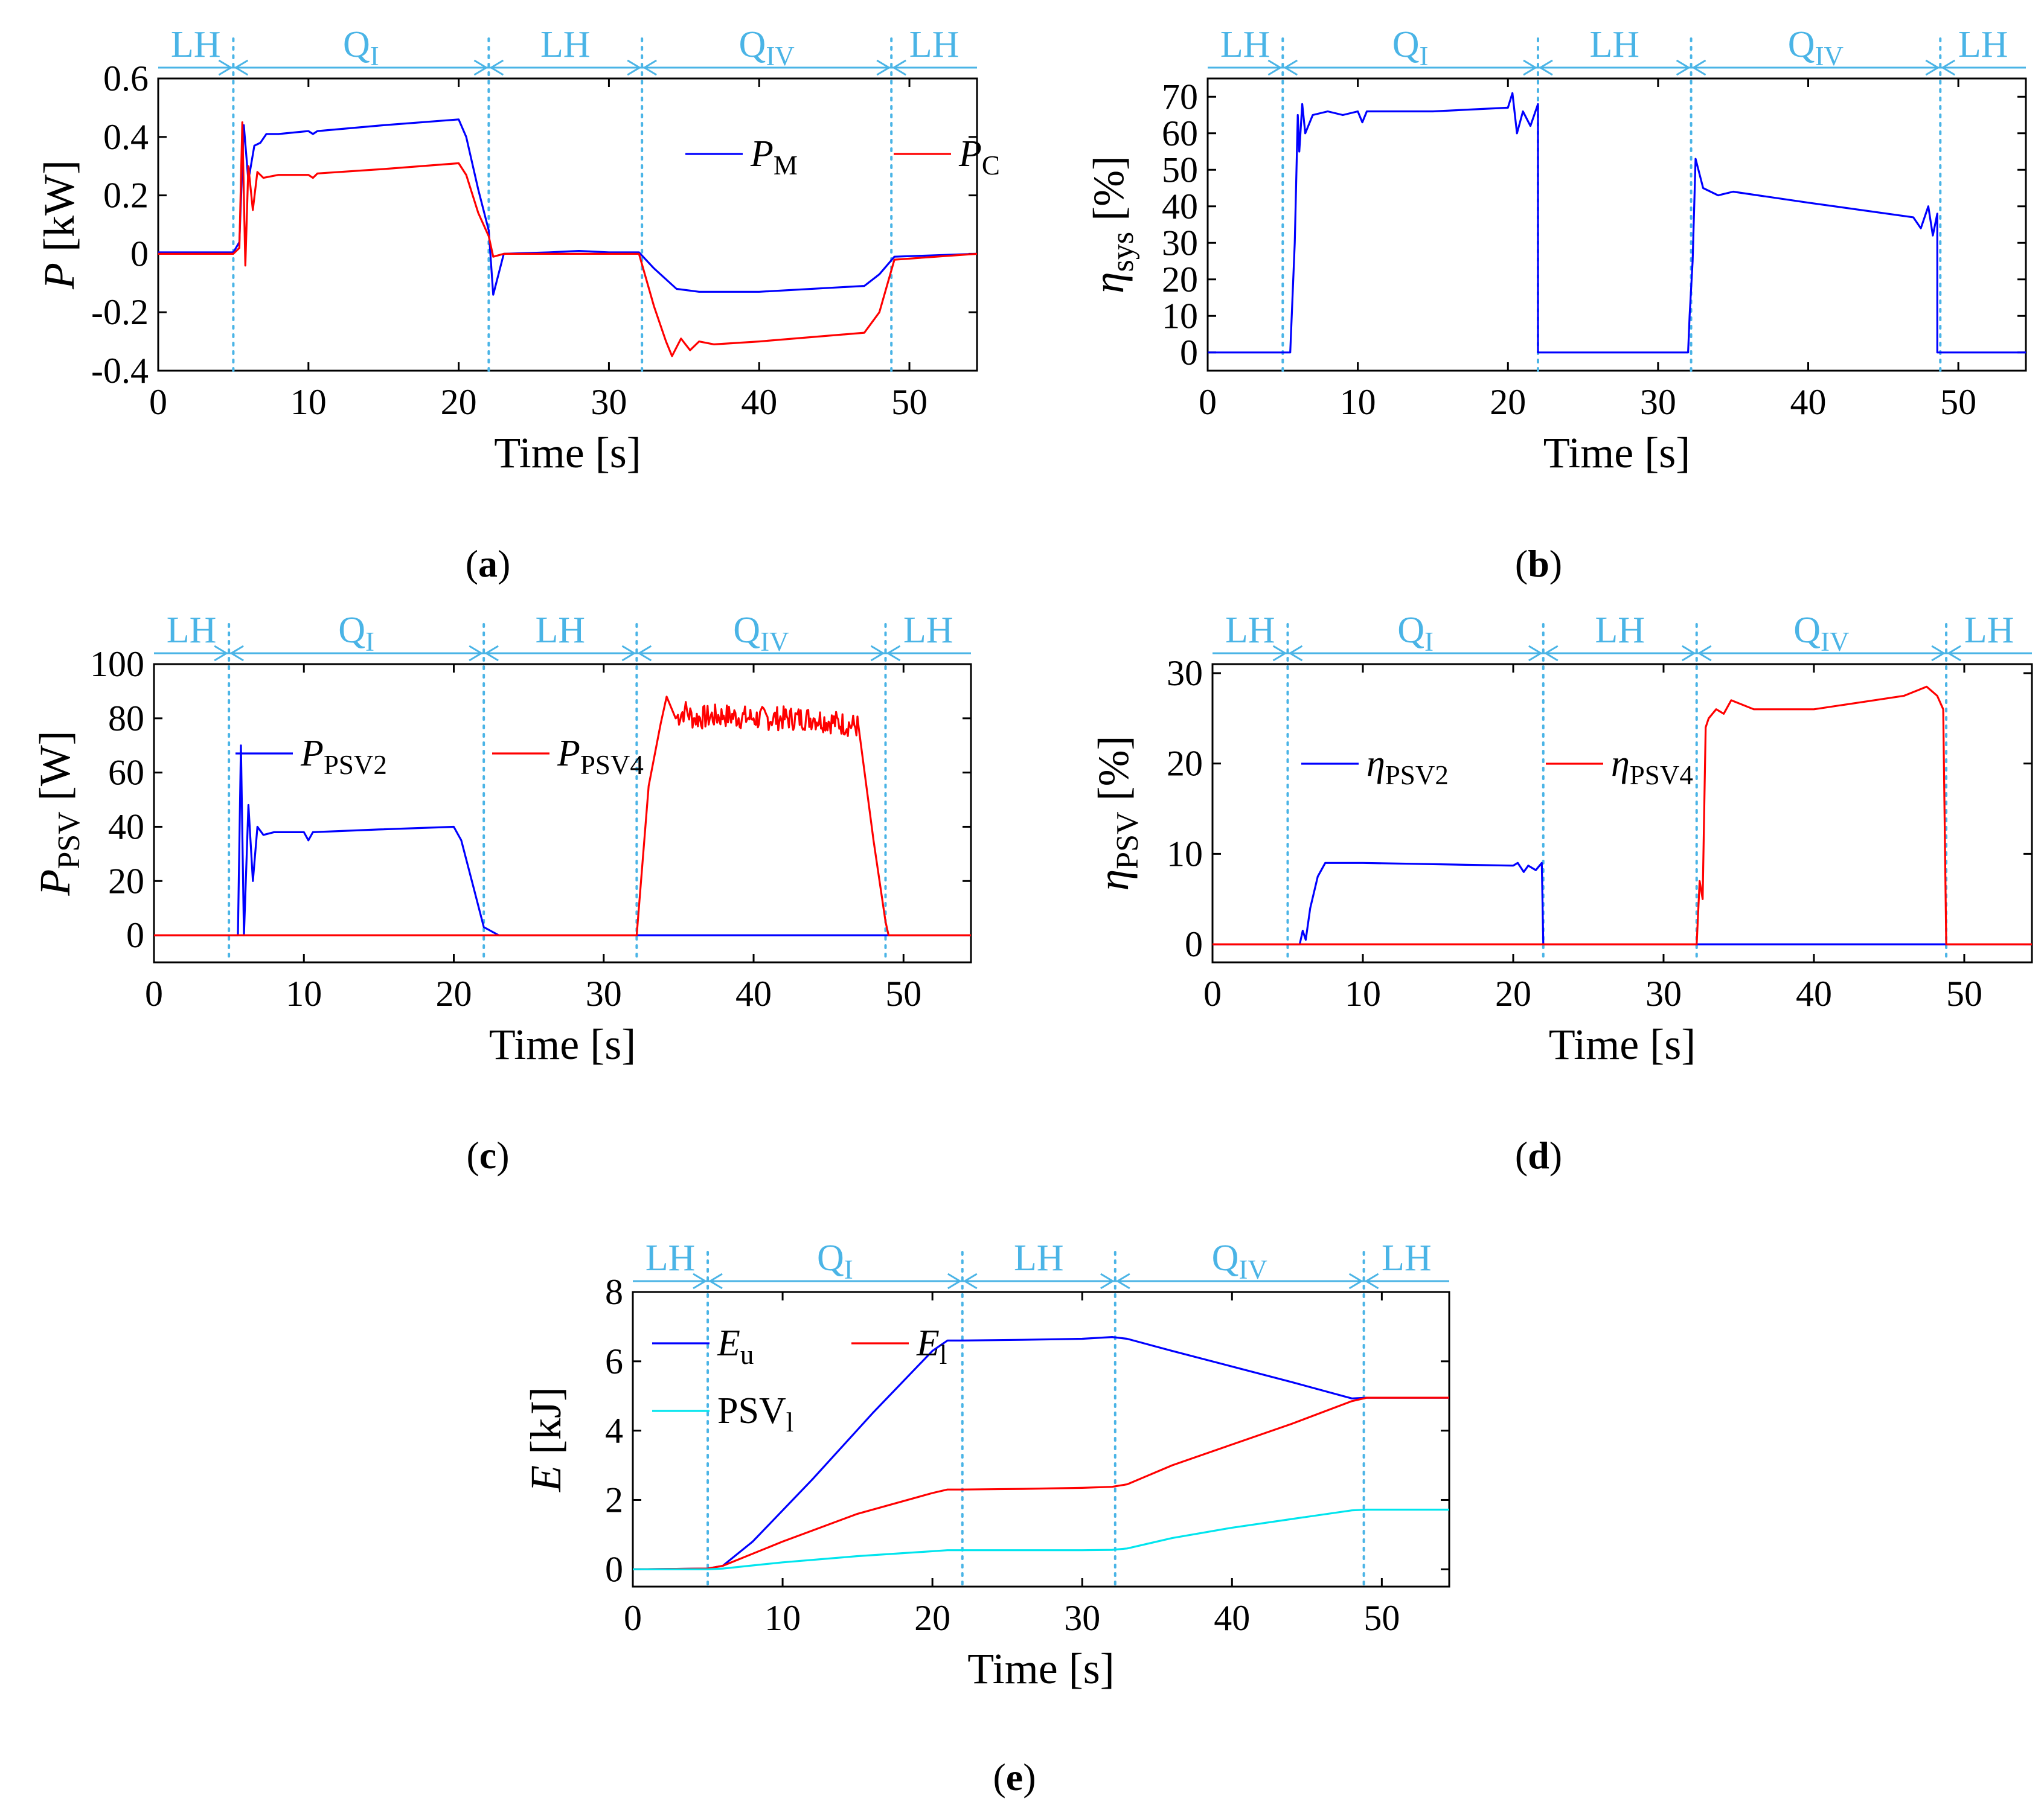 The height and width of the screenshot is (1810, 2044). Describe the element at coordinates (1180, 97) in the screenshot. I see `y-tick-label: 70` at that location.